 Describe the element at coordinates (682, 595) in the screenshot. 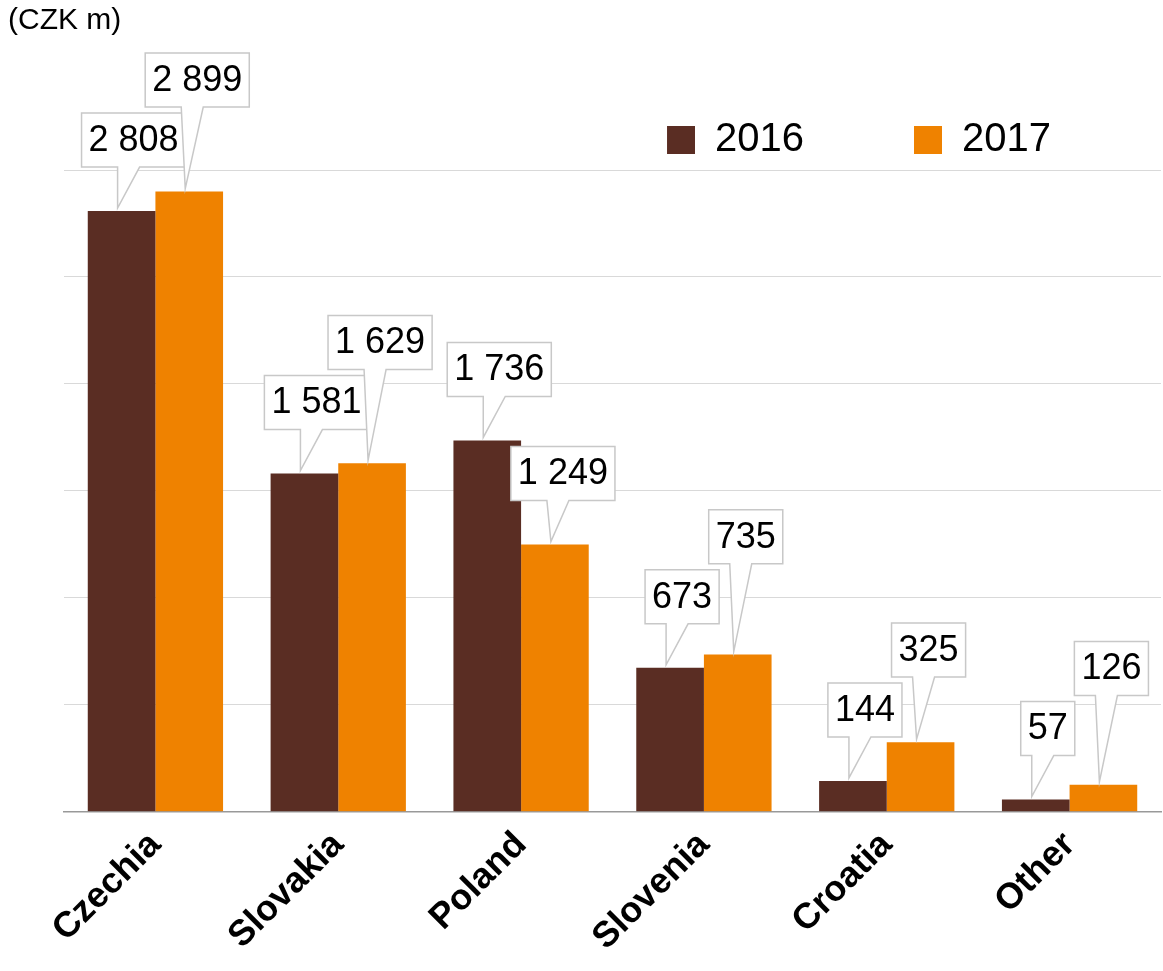

I see `data-label: 673` at that location.